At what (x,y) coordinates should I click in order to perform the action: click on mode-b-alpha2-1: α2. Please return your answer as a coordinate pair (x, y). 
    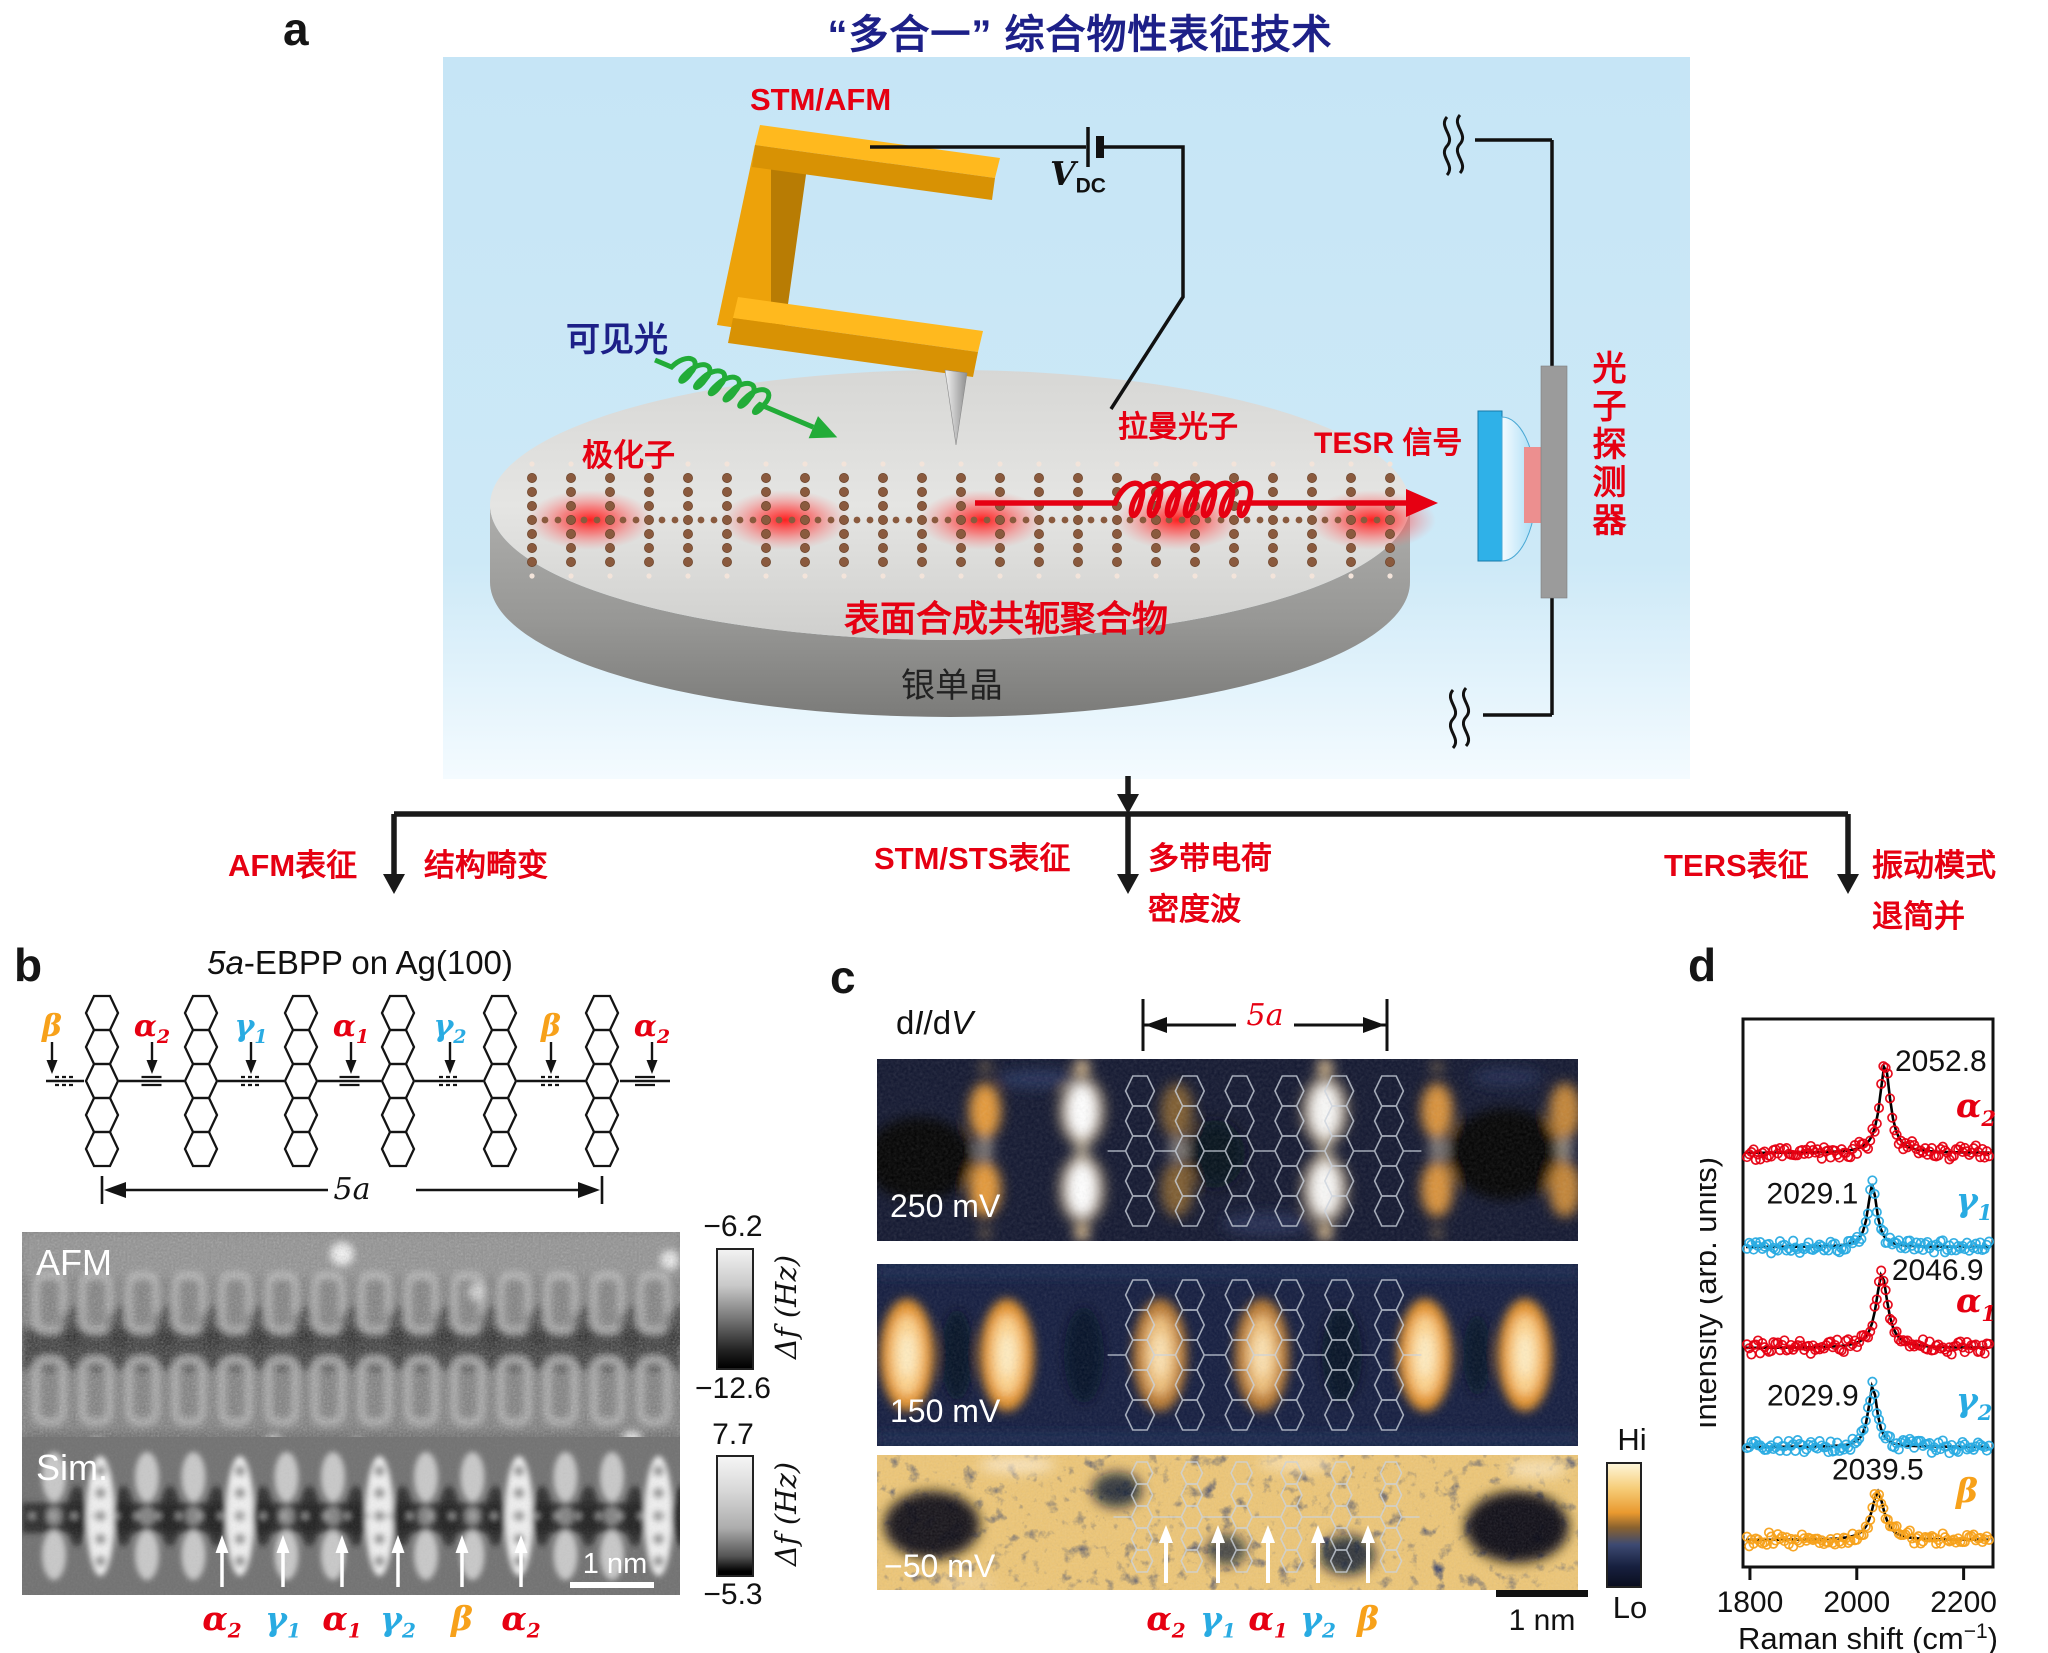
    Looking at the image, I should click on (222, 1621).